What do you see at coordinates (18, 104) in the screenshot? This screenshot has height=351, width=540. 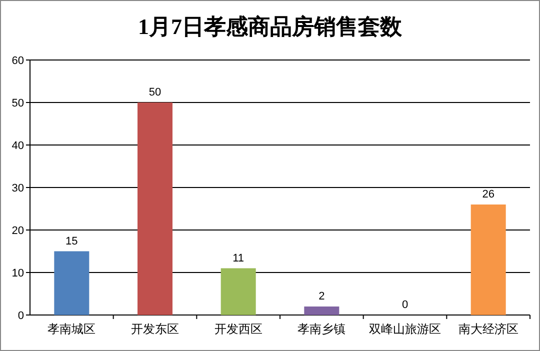 I see `y-tick-label: 50` at bounding box center [18, 104].